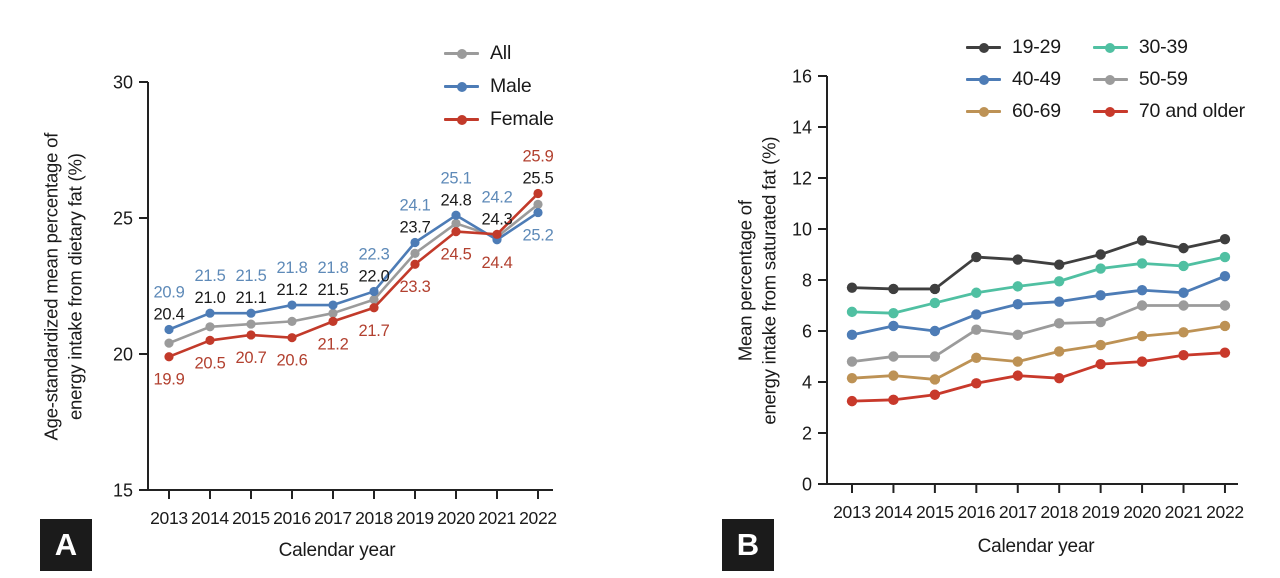  Describe the element at coordinates (123, 355) in the screenshot. I see `y-tick-label: 20` at that location.